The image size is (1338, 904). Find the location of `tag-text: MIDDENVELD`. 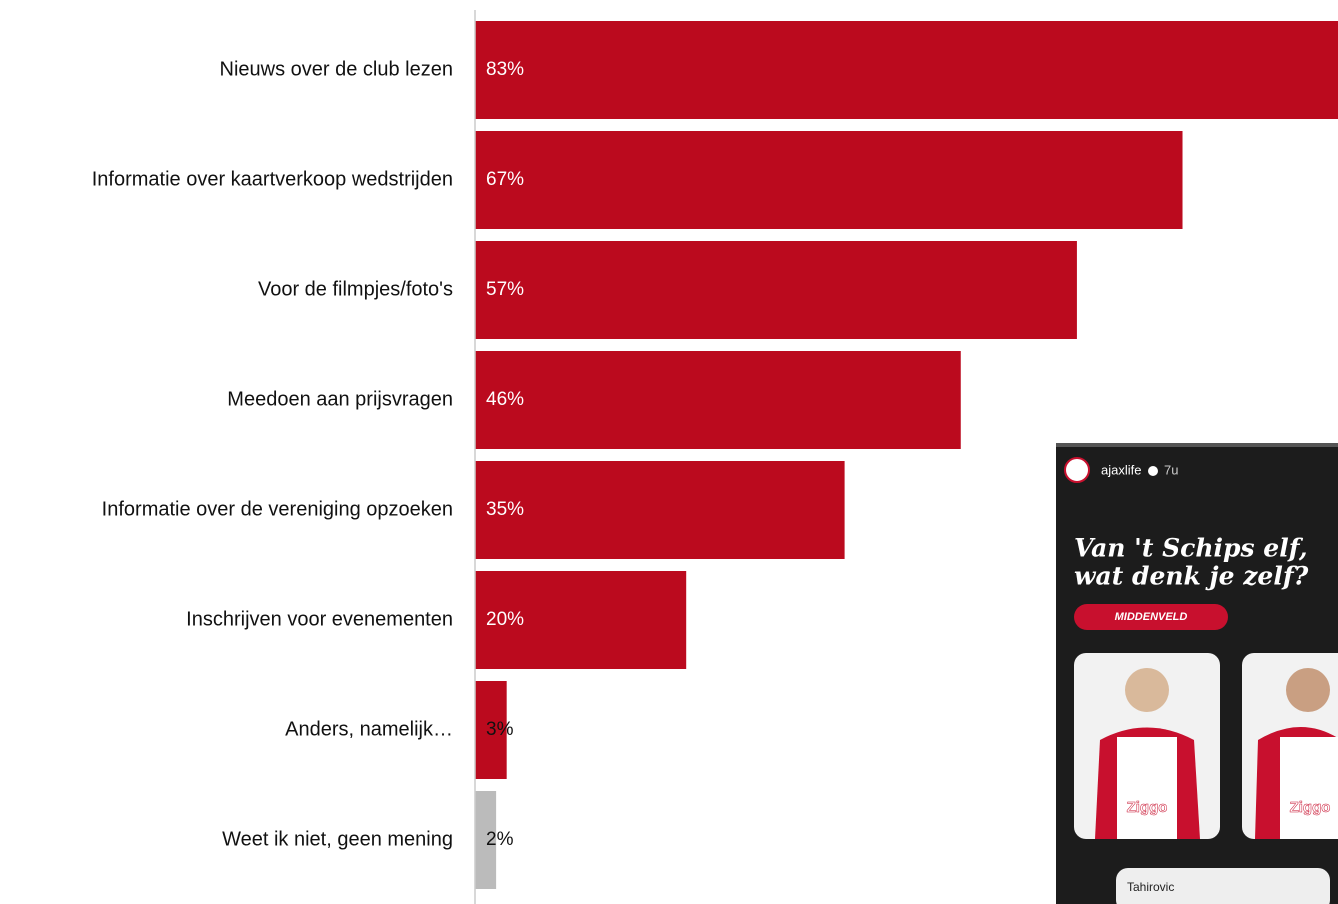

tag-text: MIDDENVELD is located at coordinates (1151, 617).